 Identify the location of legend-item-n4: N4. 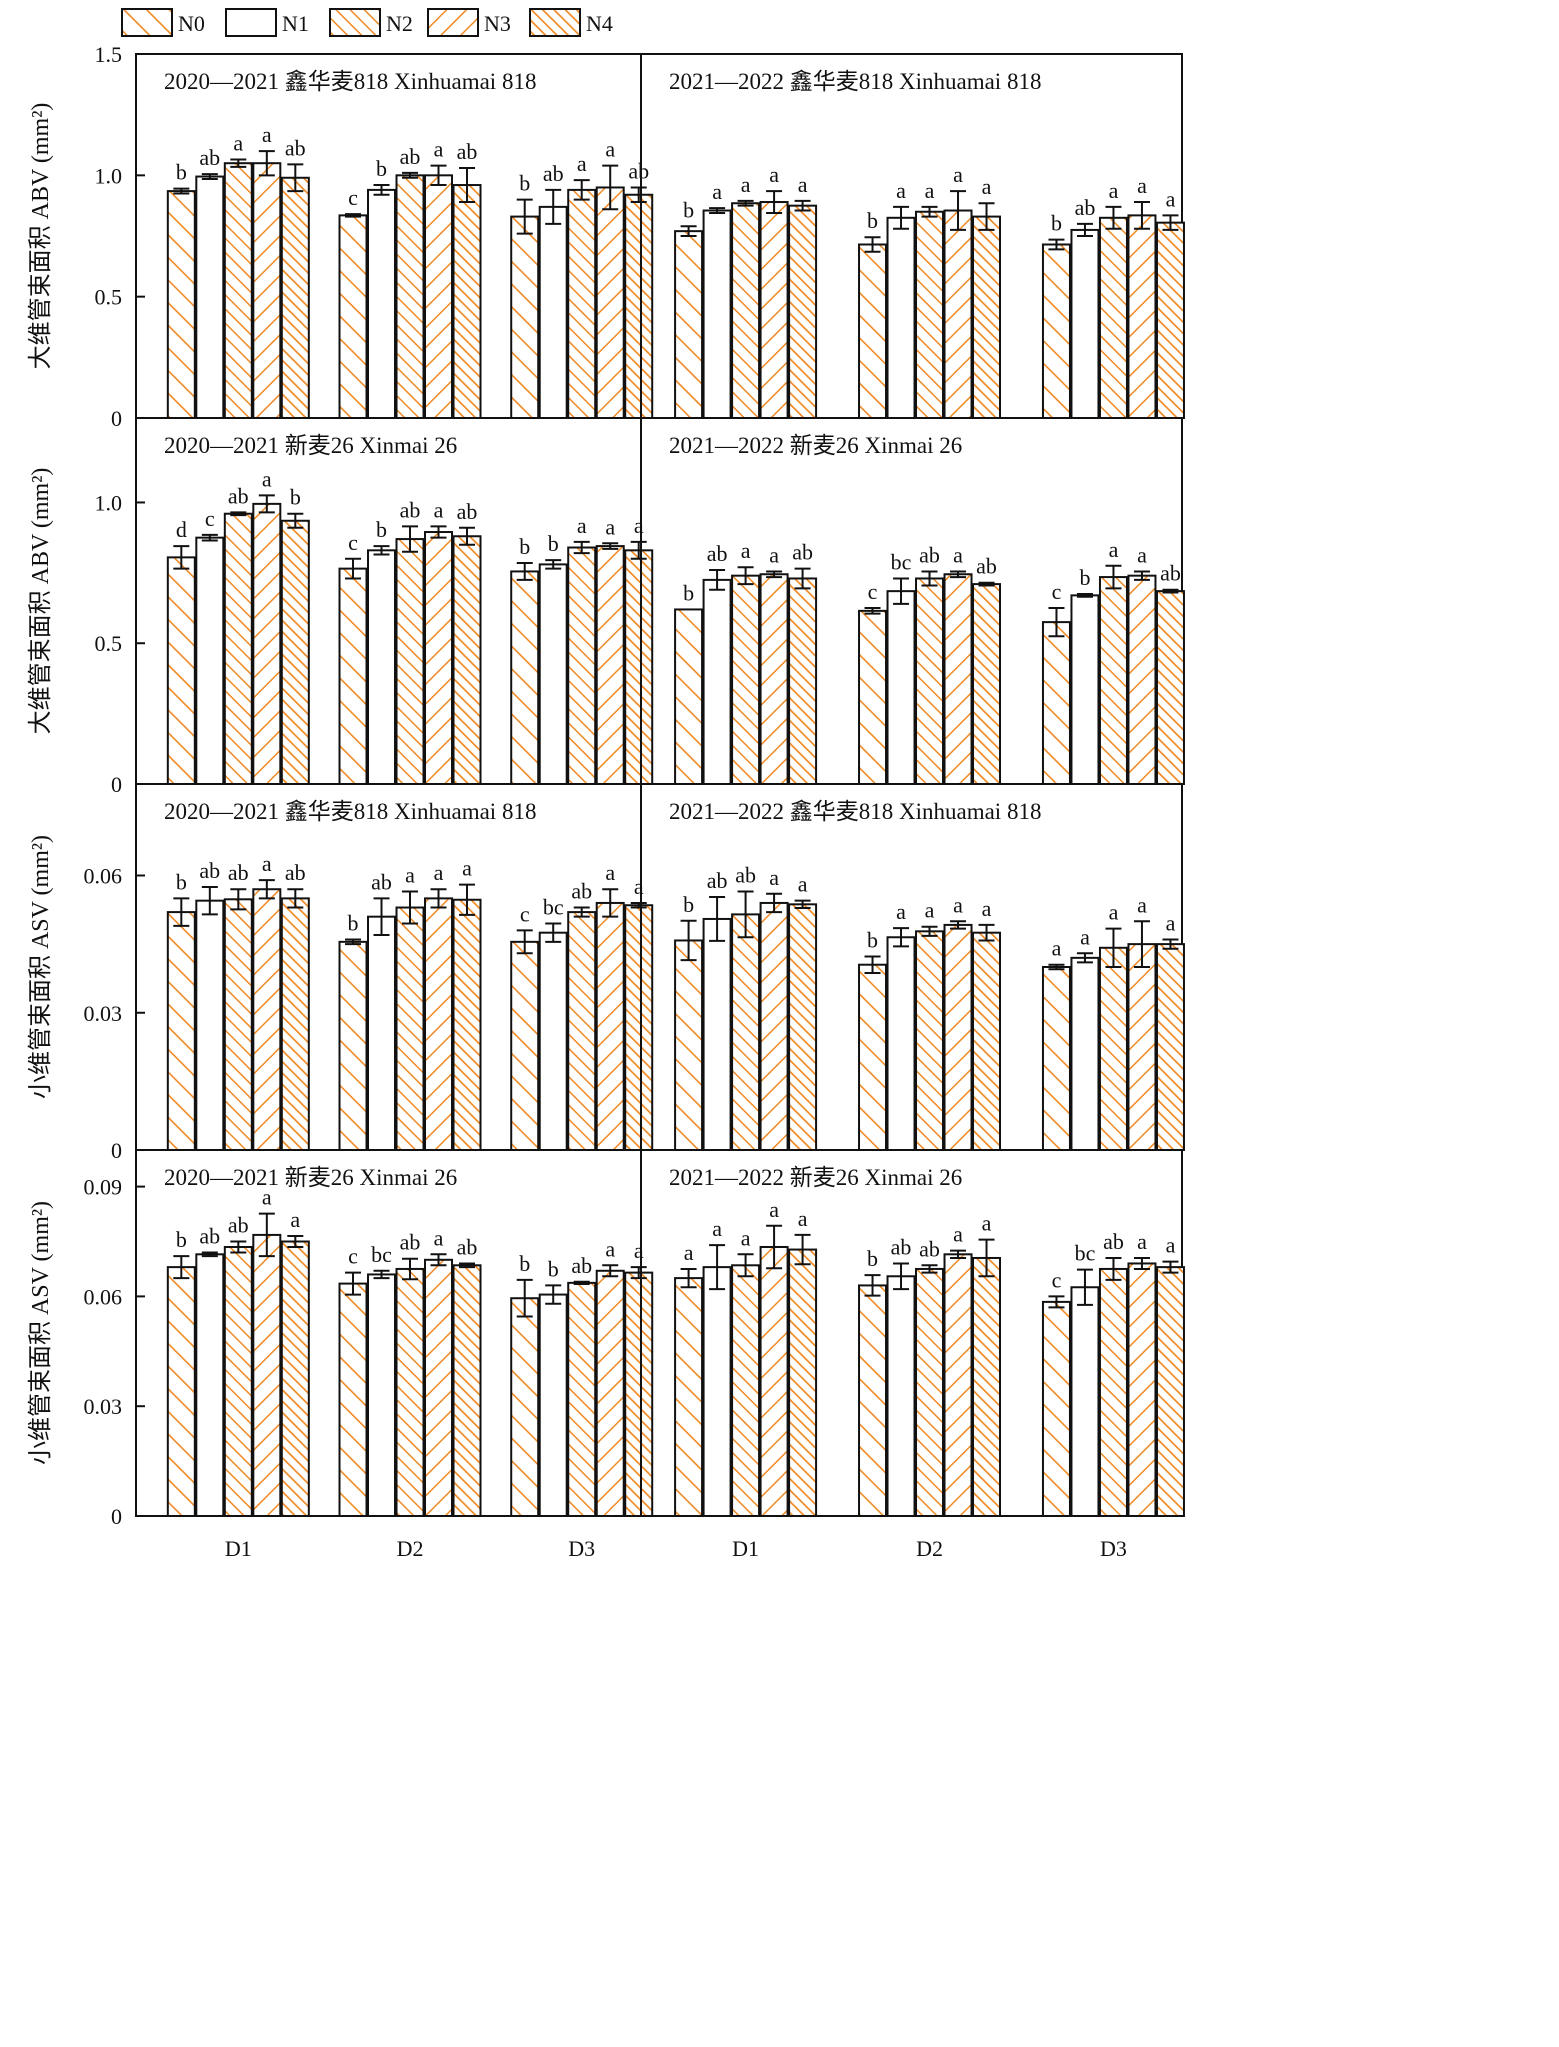
(571, 22).